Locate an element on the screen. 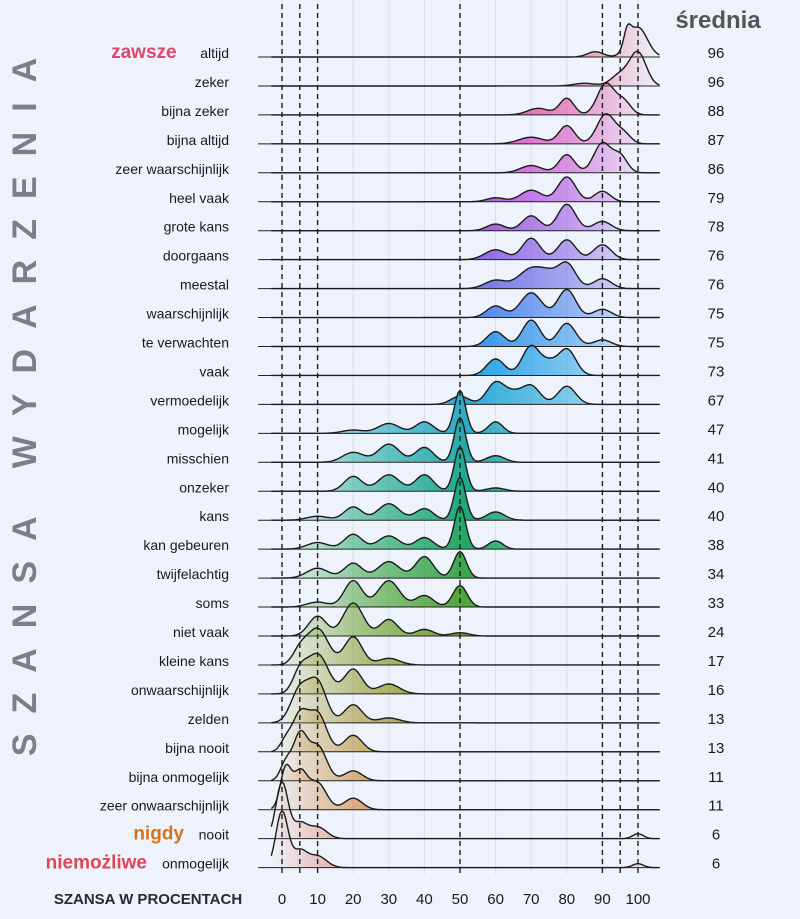 Image resolution: width=800 pixels, height=919 pixels. ridge-grote-kans is located at coordinates (459, 217).